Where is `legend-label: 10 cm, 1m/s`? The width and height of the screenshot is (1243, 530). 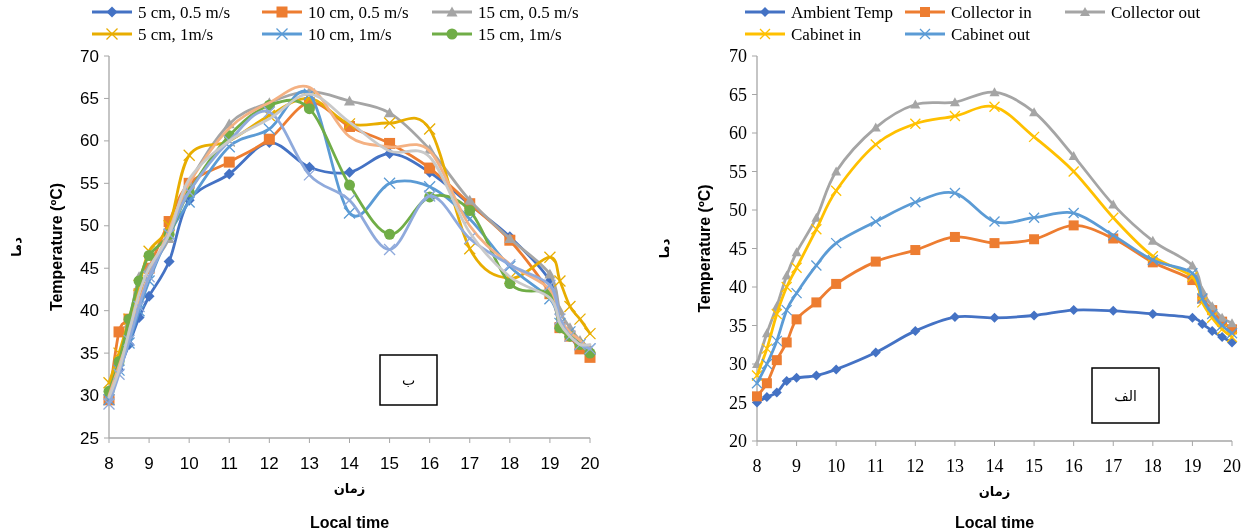
legend-label: 10 cm, 1m/s is located at coordinates (350, 34).